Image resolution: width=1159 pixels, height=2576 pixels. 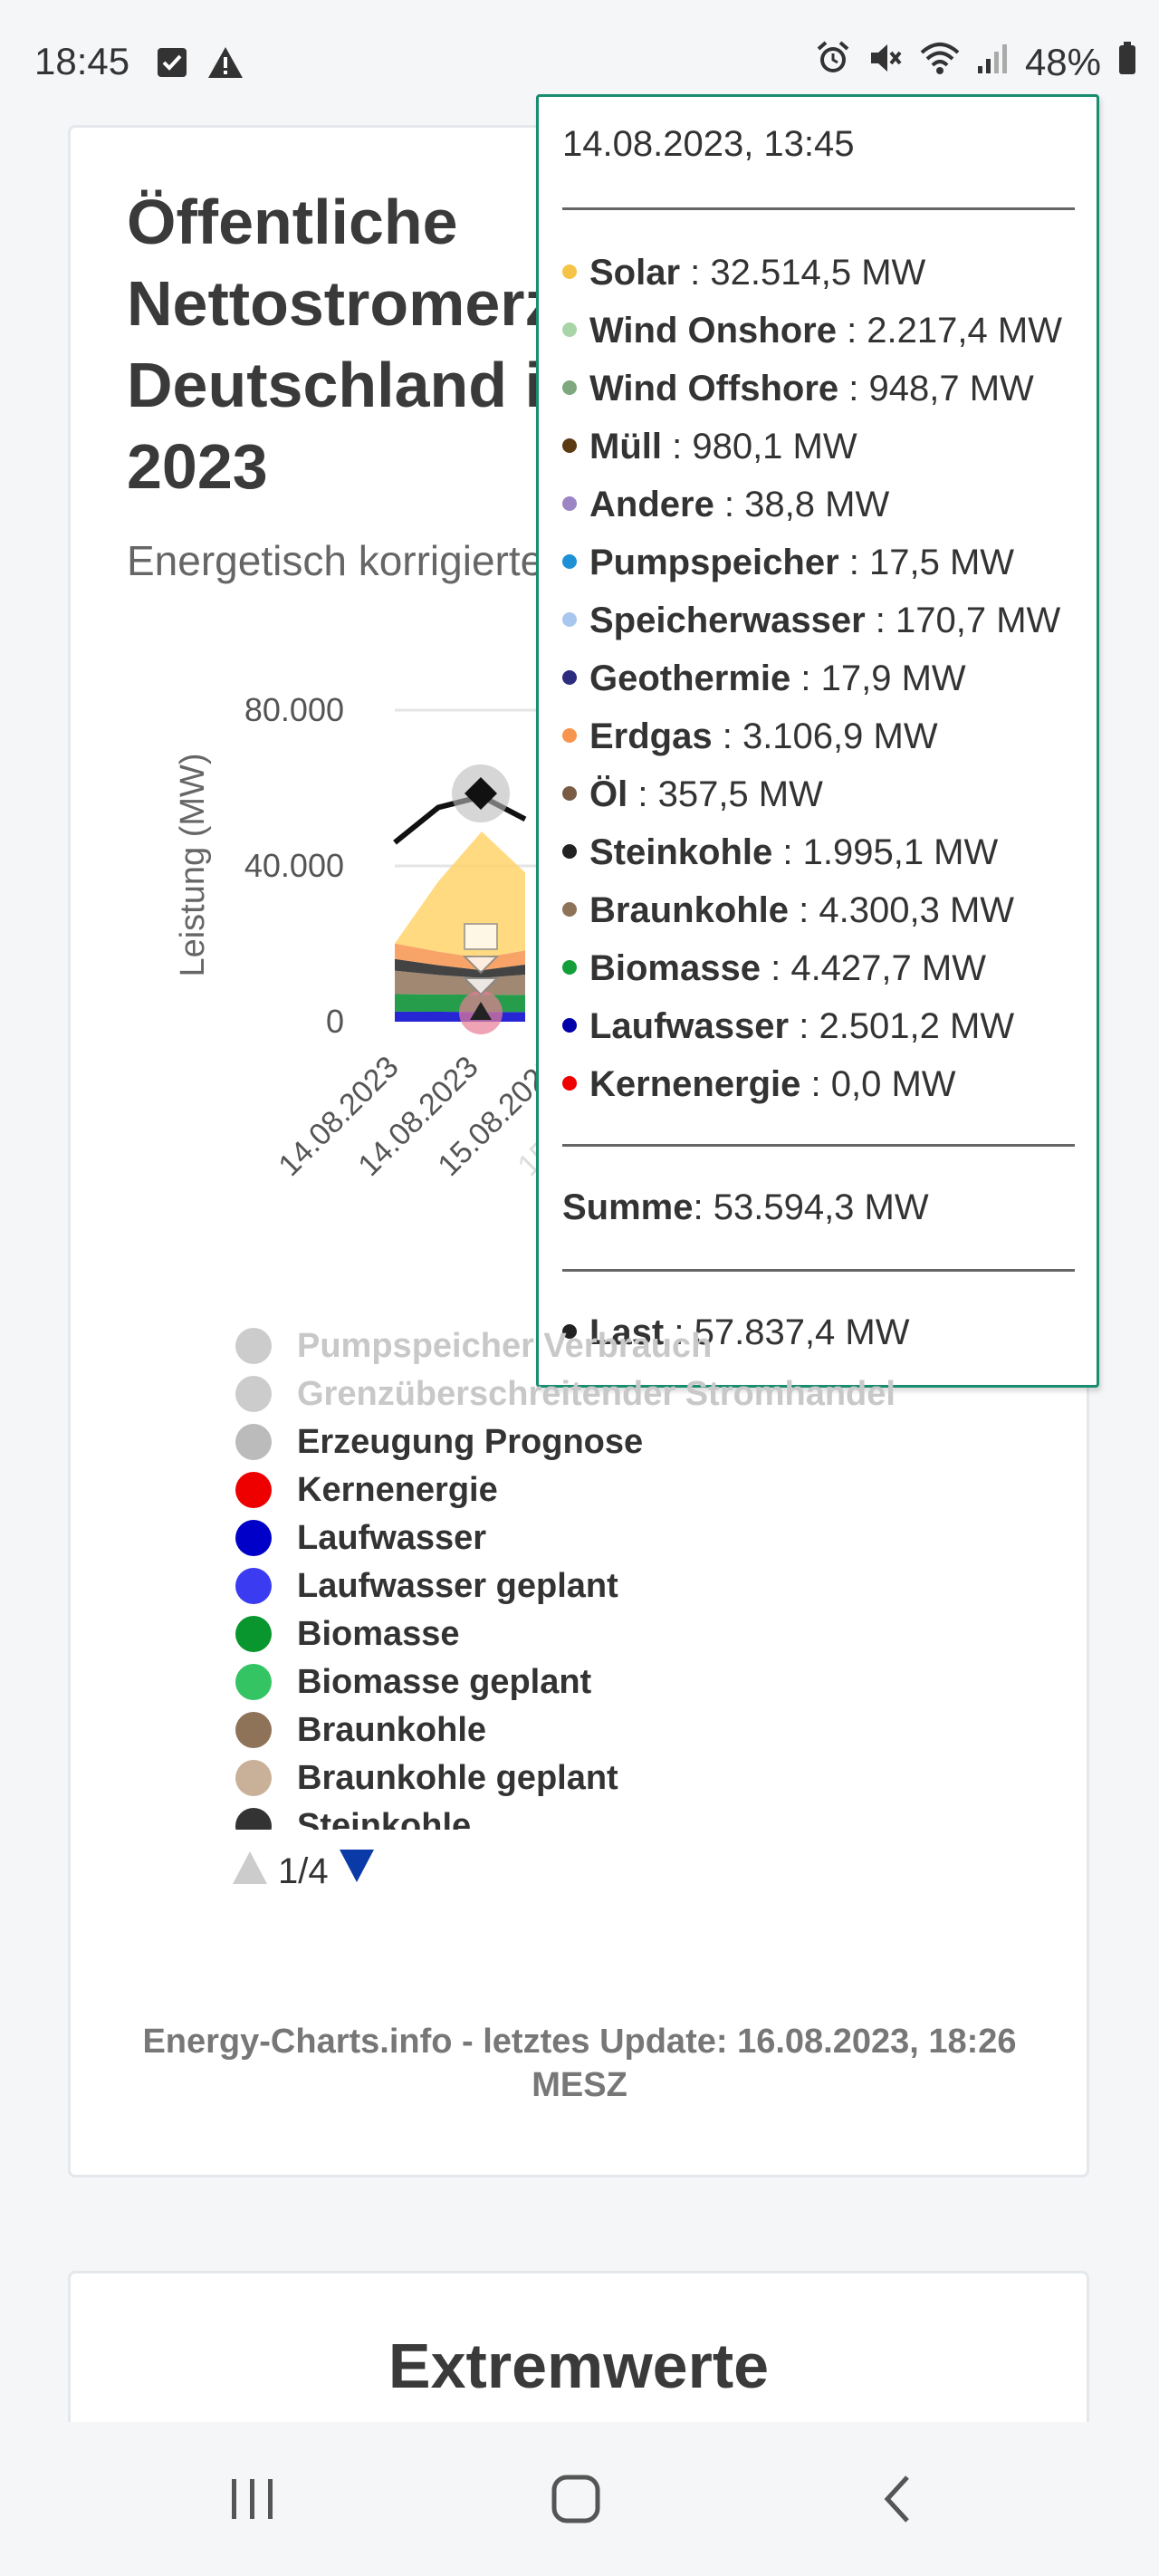 I want to click on area-series-solar, so click(x=460, y=894).